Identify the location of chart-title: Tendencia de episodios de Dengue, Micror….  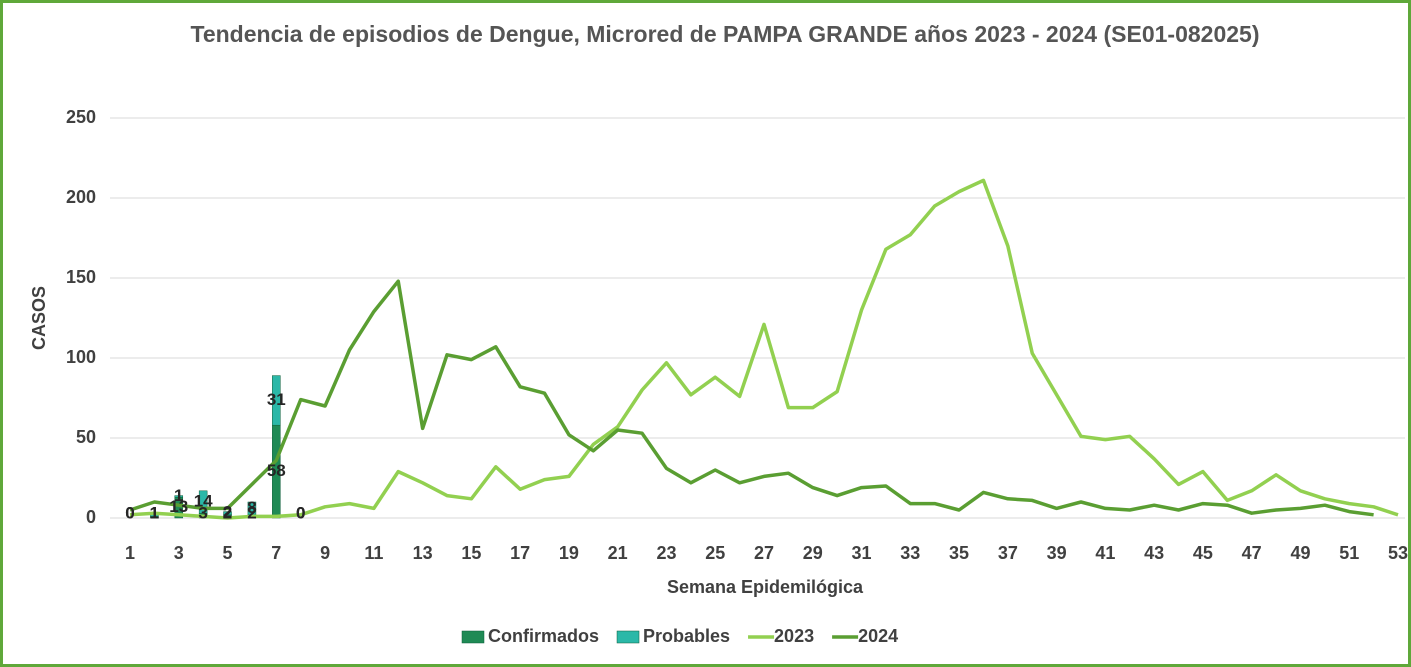
(725, 34).